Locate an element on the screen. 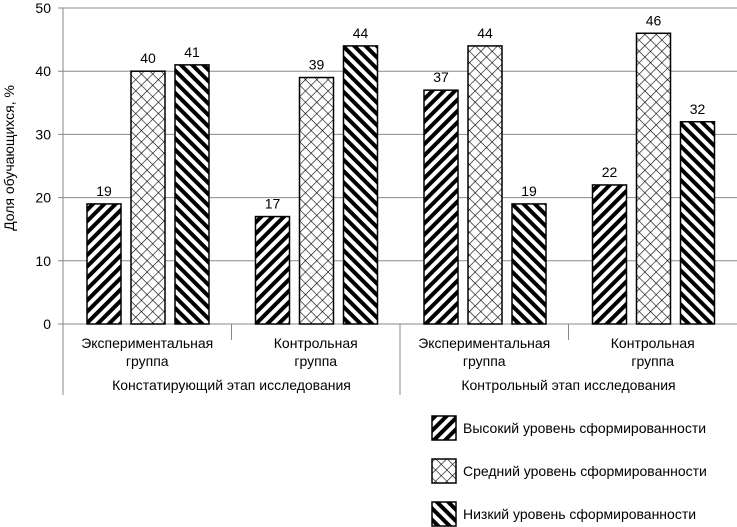  data-label: 46 is located at coordinates (654, 20).